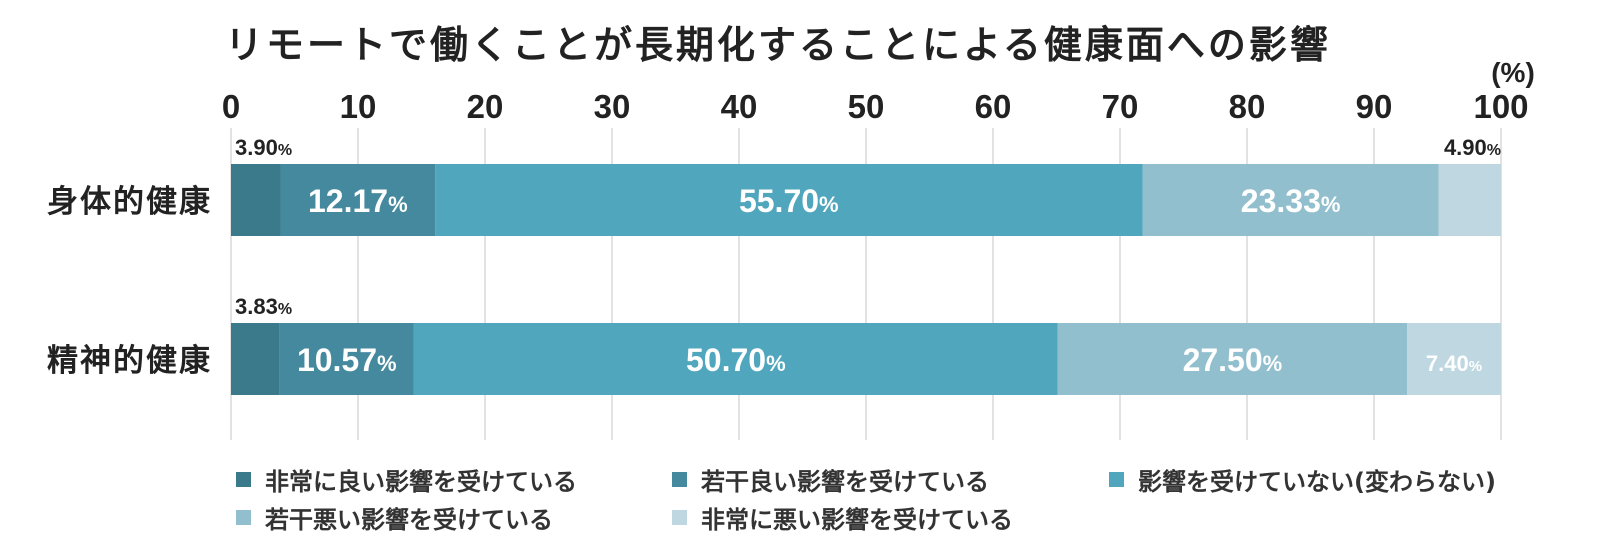  What do you see at coordinates (129, 201) in the screenshot?
I see `category-label: 身体的健康` at bounding box center [129, 201].